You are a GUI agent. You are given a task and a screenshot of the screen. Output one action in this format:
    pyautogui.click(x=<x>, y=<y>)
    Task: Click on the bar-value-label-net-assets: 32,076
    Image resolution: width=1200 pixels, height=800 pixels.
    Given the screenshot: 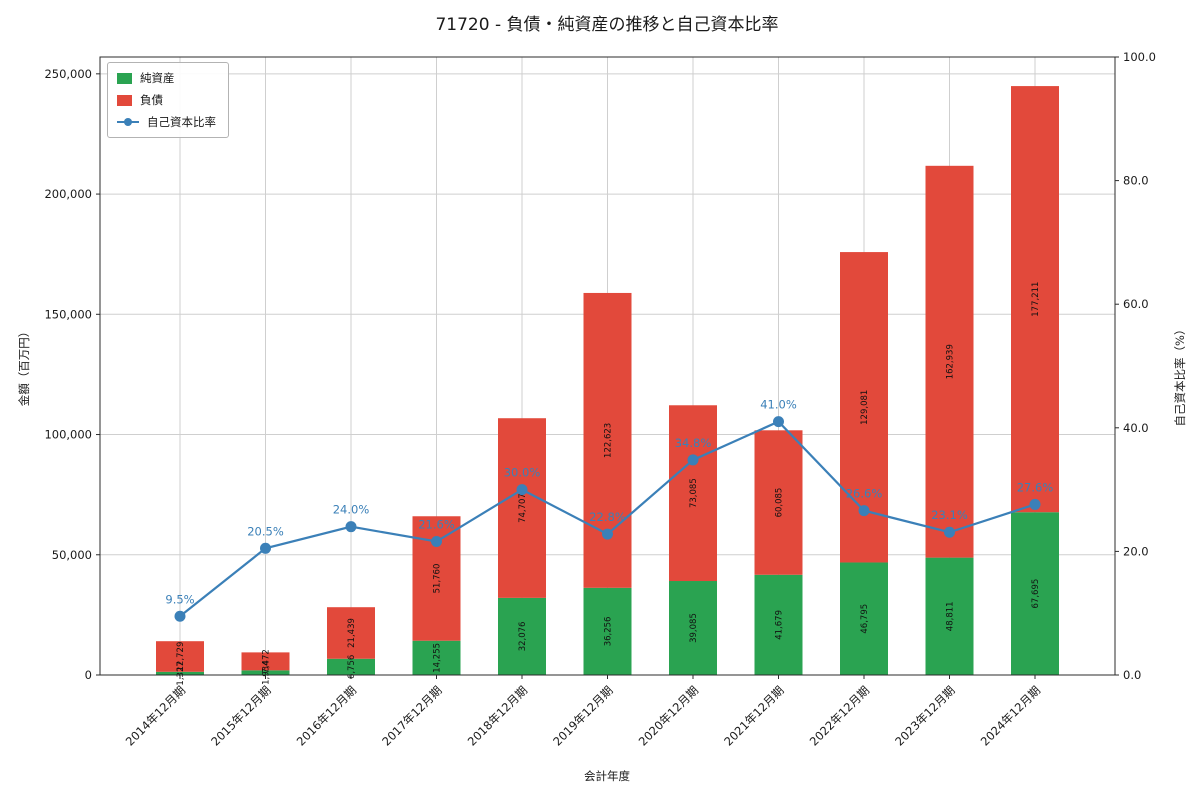 What is the action you would take?
    pyautogui.click(x=523, y=637)
    